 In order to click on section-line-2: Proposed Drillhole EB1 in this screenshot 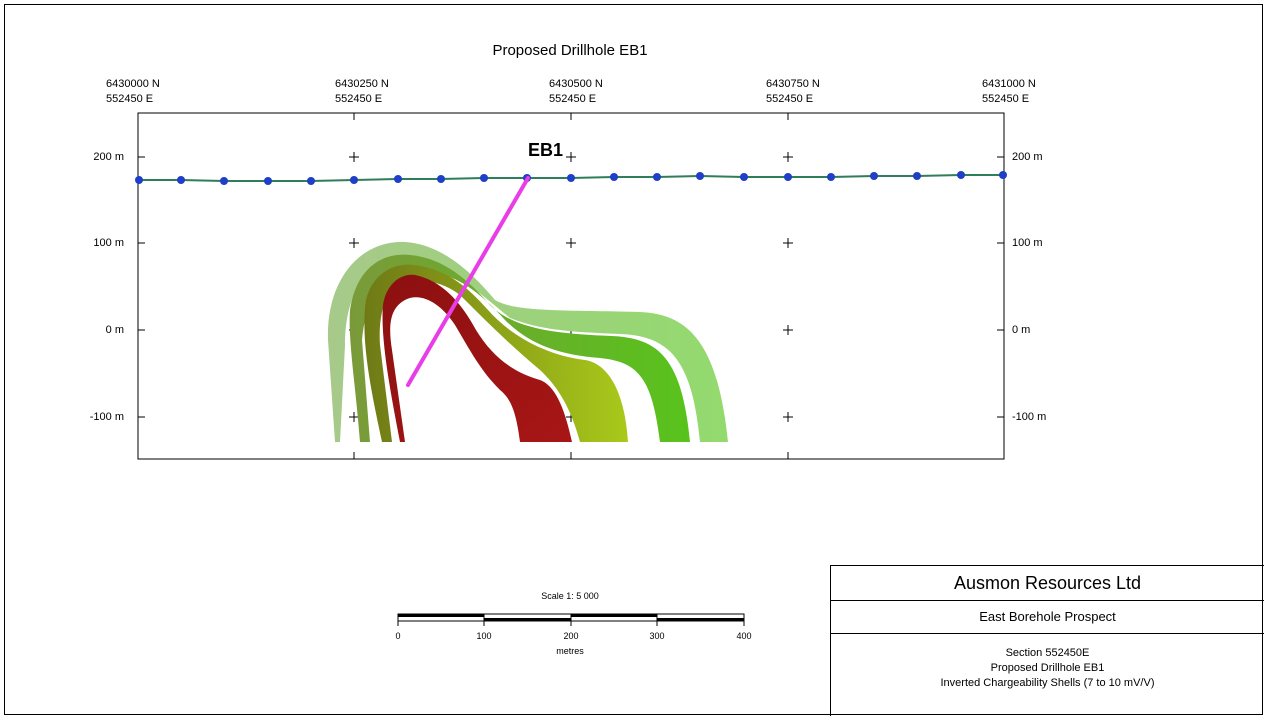, I will do `click(1047, 668)`.